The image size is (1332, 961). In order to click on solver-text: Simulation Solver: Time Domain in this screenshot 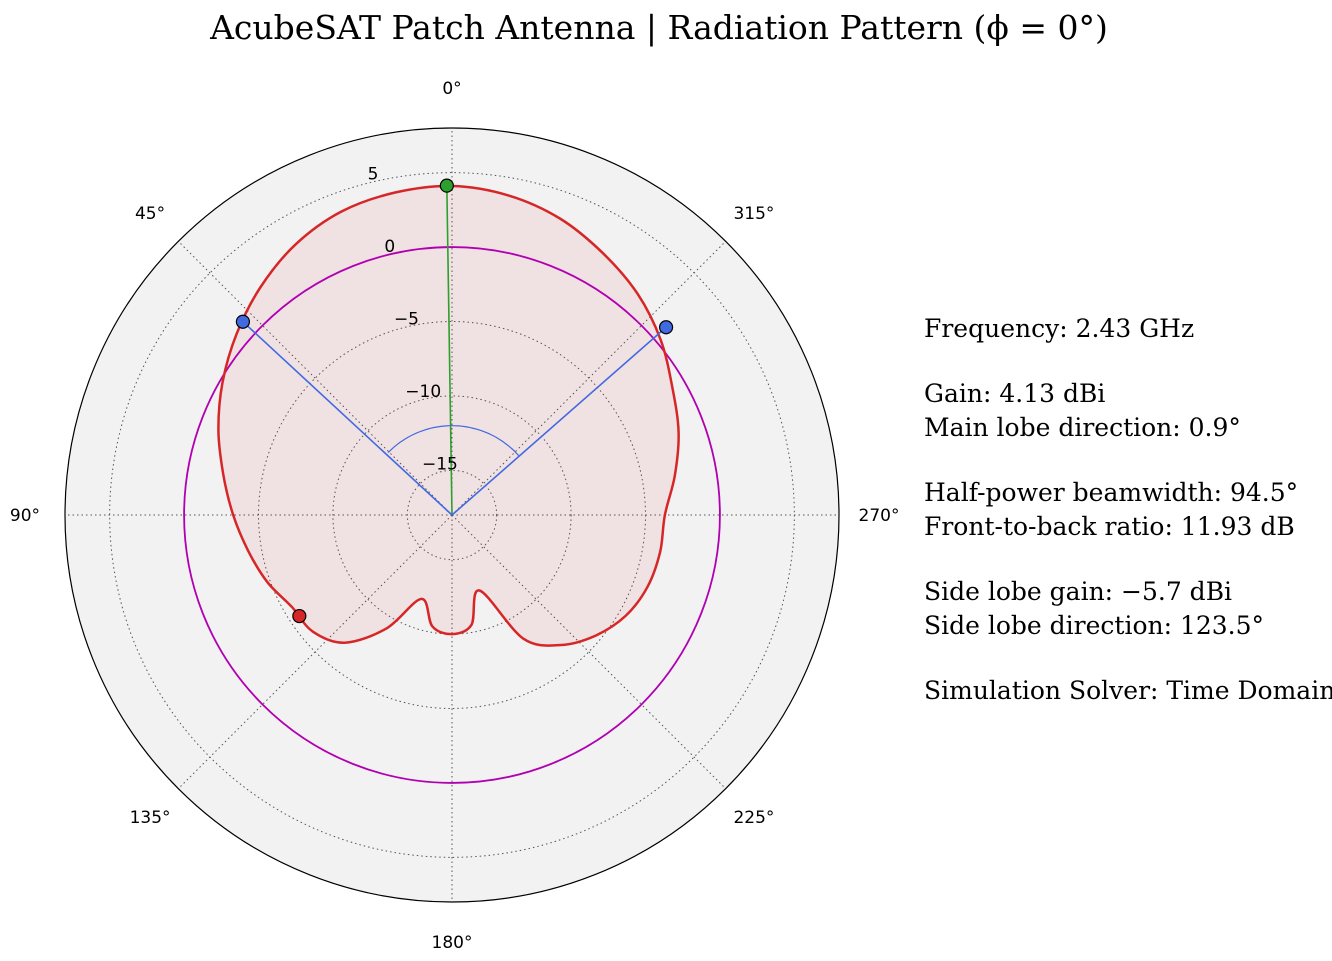, I will do `click(1128, 690)`.